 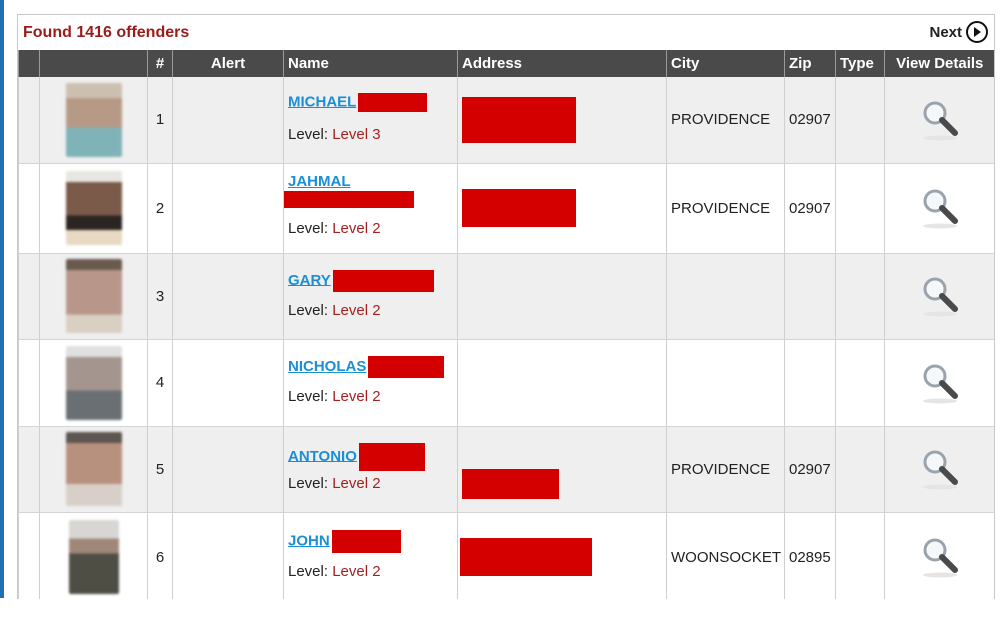 I want to click on level-value: Level 3, so click(x=356, y=134).